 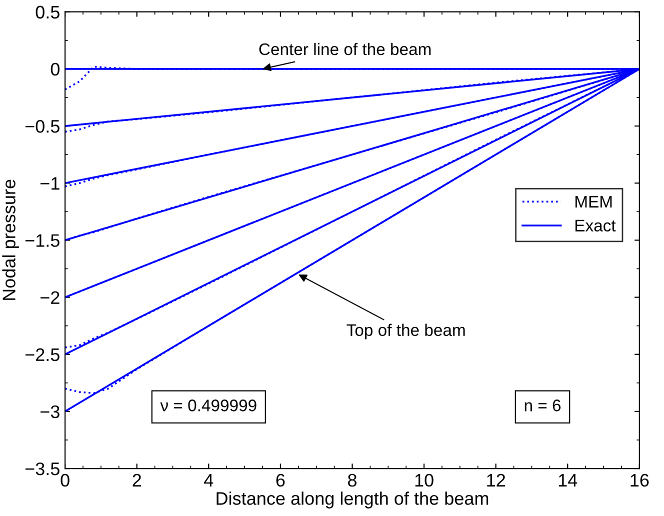 I want to click on y-tick-label: 0.5, so click(x=48, y=12).